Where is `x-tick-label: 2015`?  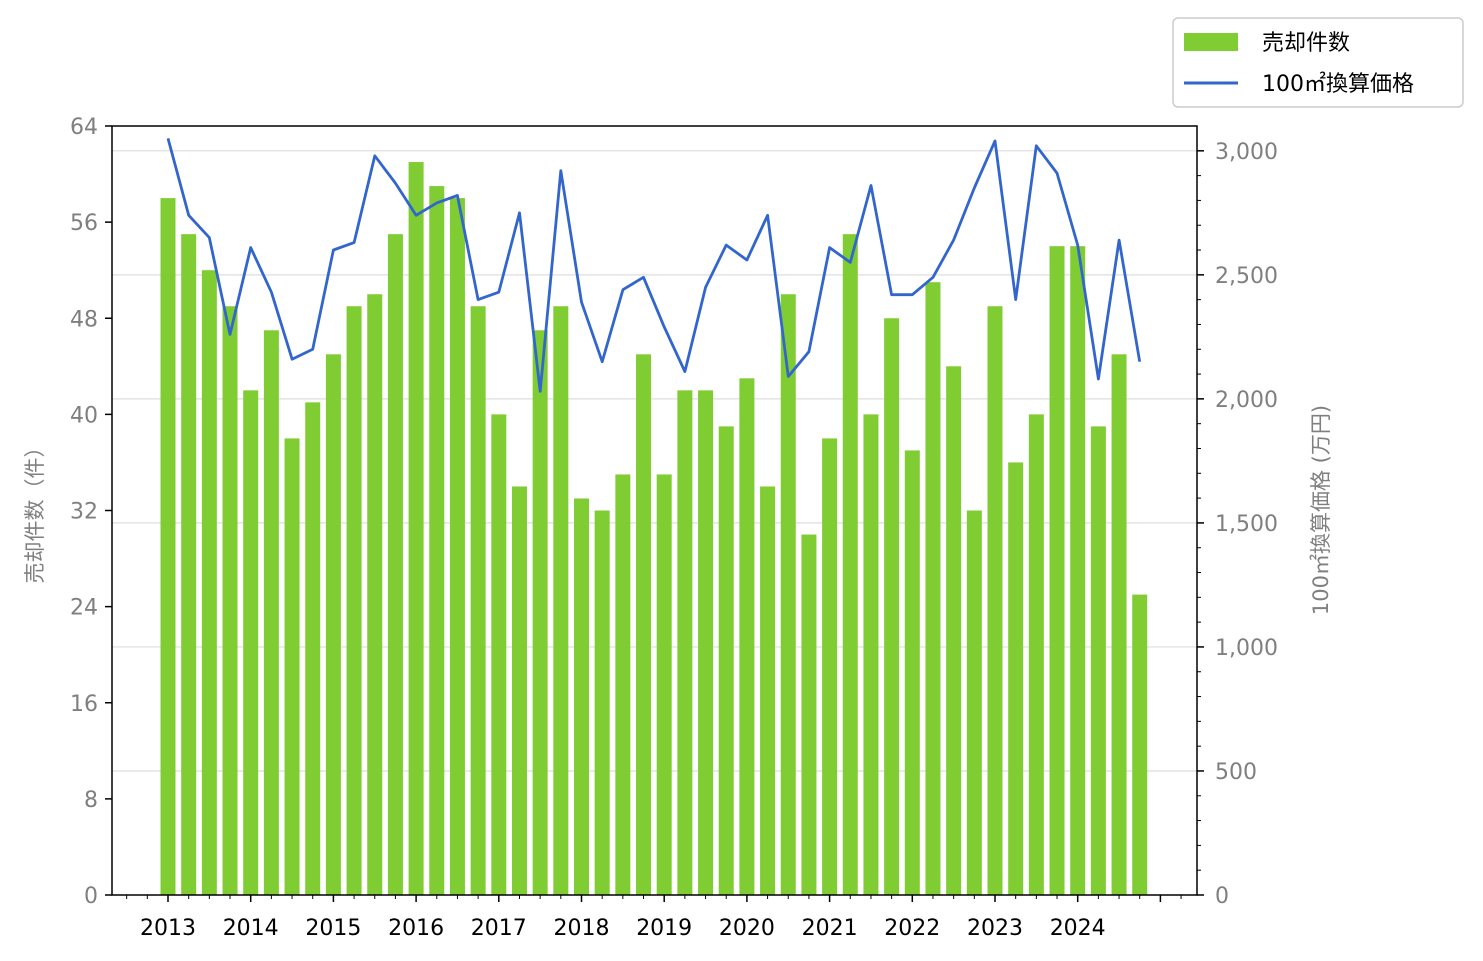
x-tick-label: 2015 is located at coordinates (333, 928).